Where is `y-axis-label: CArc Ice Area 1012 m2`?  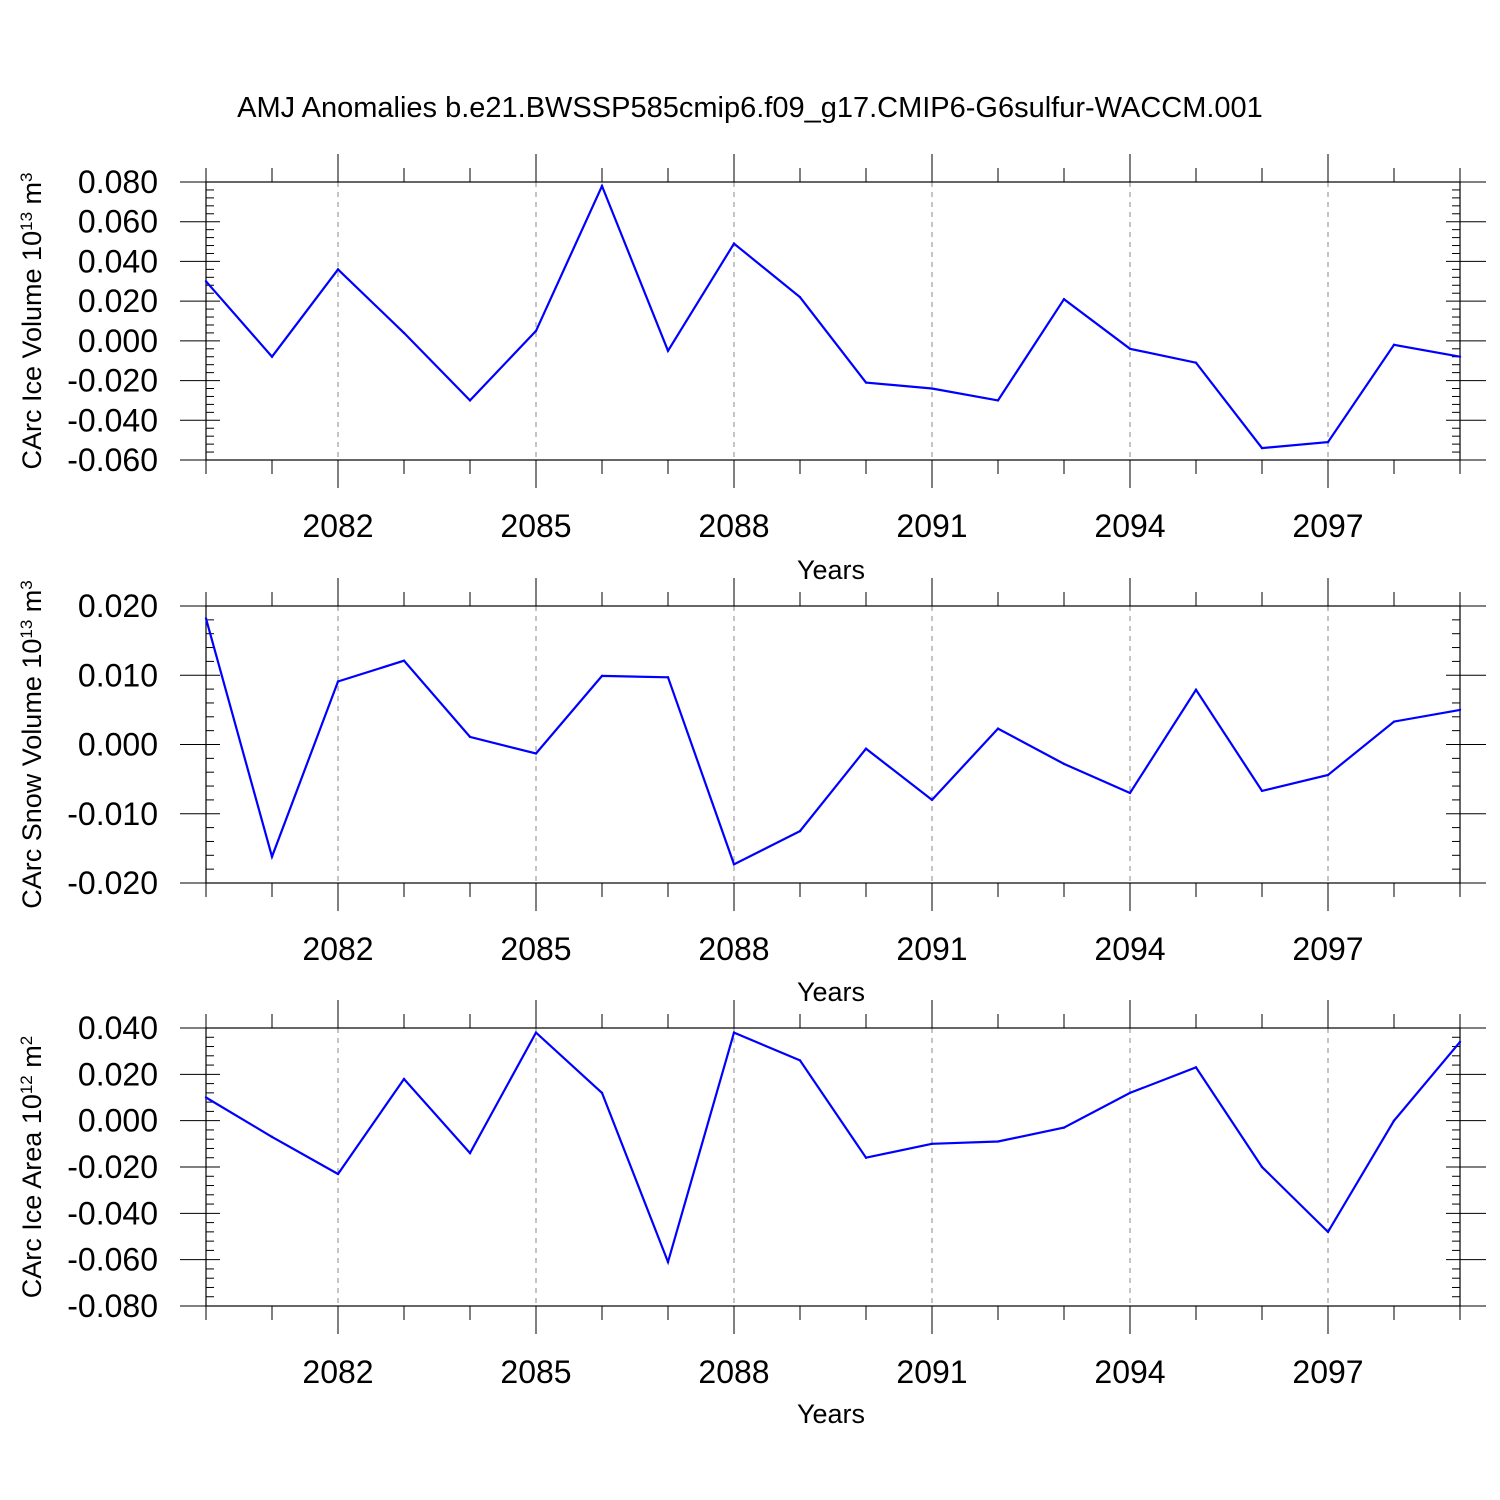 y-axis-label: CArc Ice Area 1012 m2 is located at coordinates (32, 1167).